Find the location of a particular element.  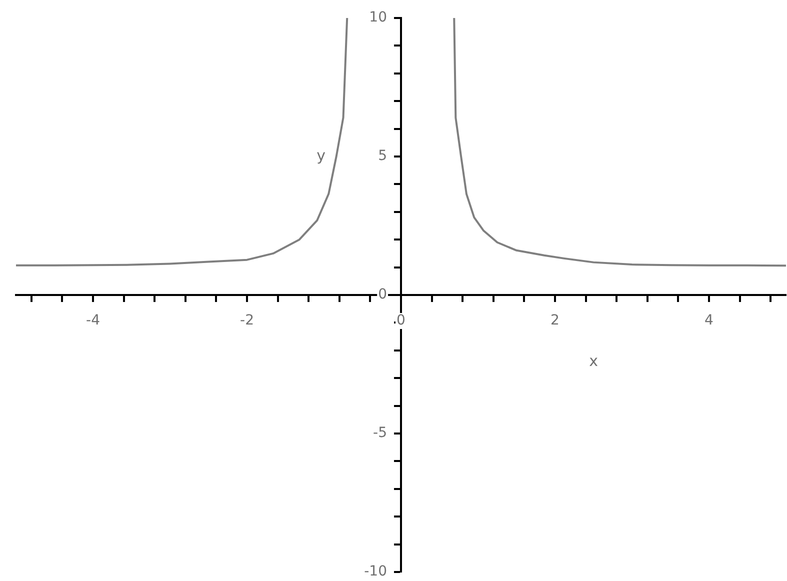

y-tick-label: 5 is located at coordinates (382, 156).